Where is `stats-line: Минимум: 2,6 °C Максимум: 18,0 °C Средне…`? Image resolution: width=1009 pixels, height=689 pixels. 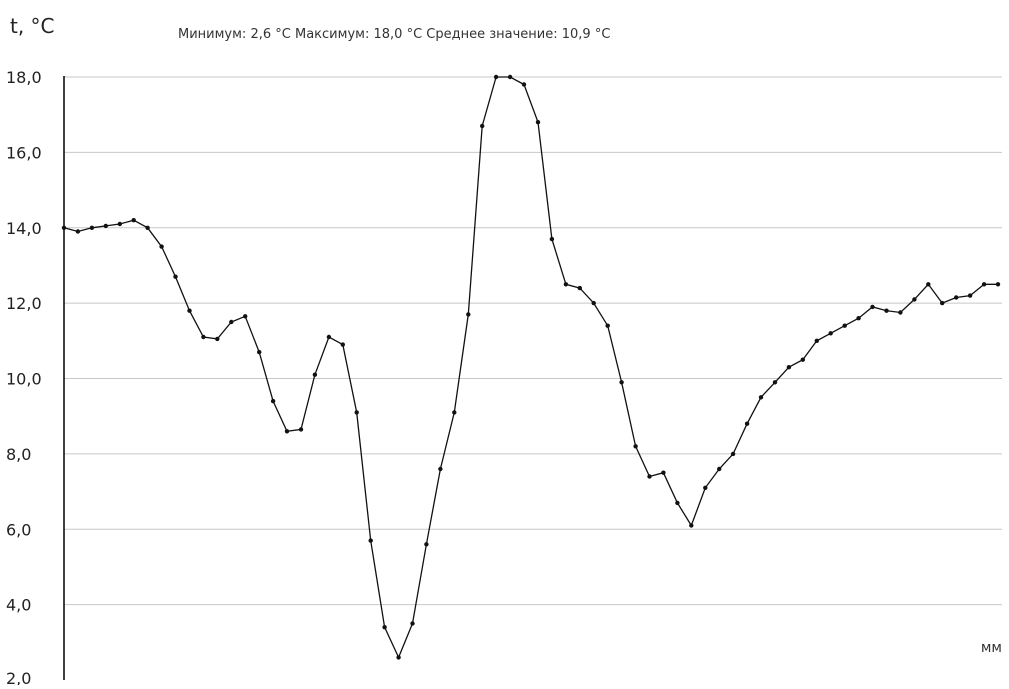 stats-line: Минимум: 2,6 °C Максимум: 18,0 °C Средне… is located at coordinates (394, 34).